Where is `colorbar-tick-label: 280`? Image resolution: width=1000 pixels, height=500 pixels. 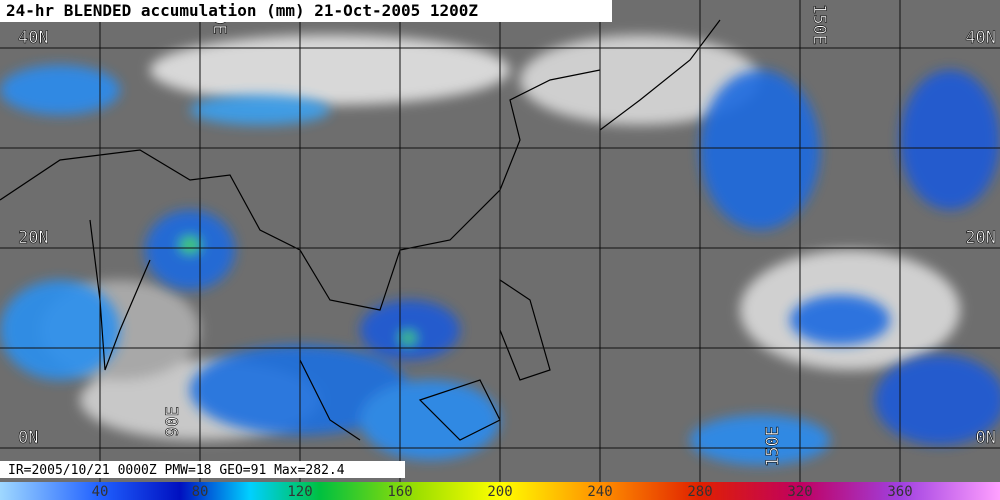
colorbar-tick-label: 280 is located at coordinates (699, 492).